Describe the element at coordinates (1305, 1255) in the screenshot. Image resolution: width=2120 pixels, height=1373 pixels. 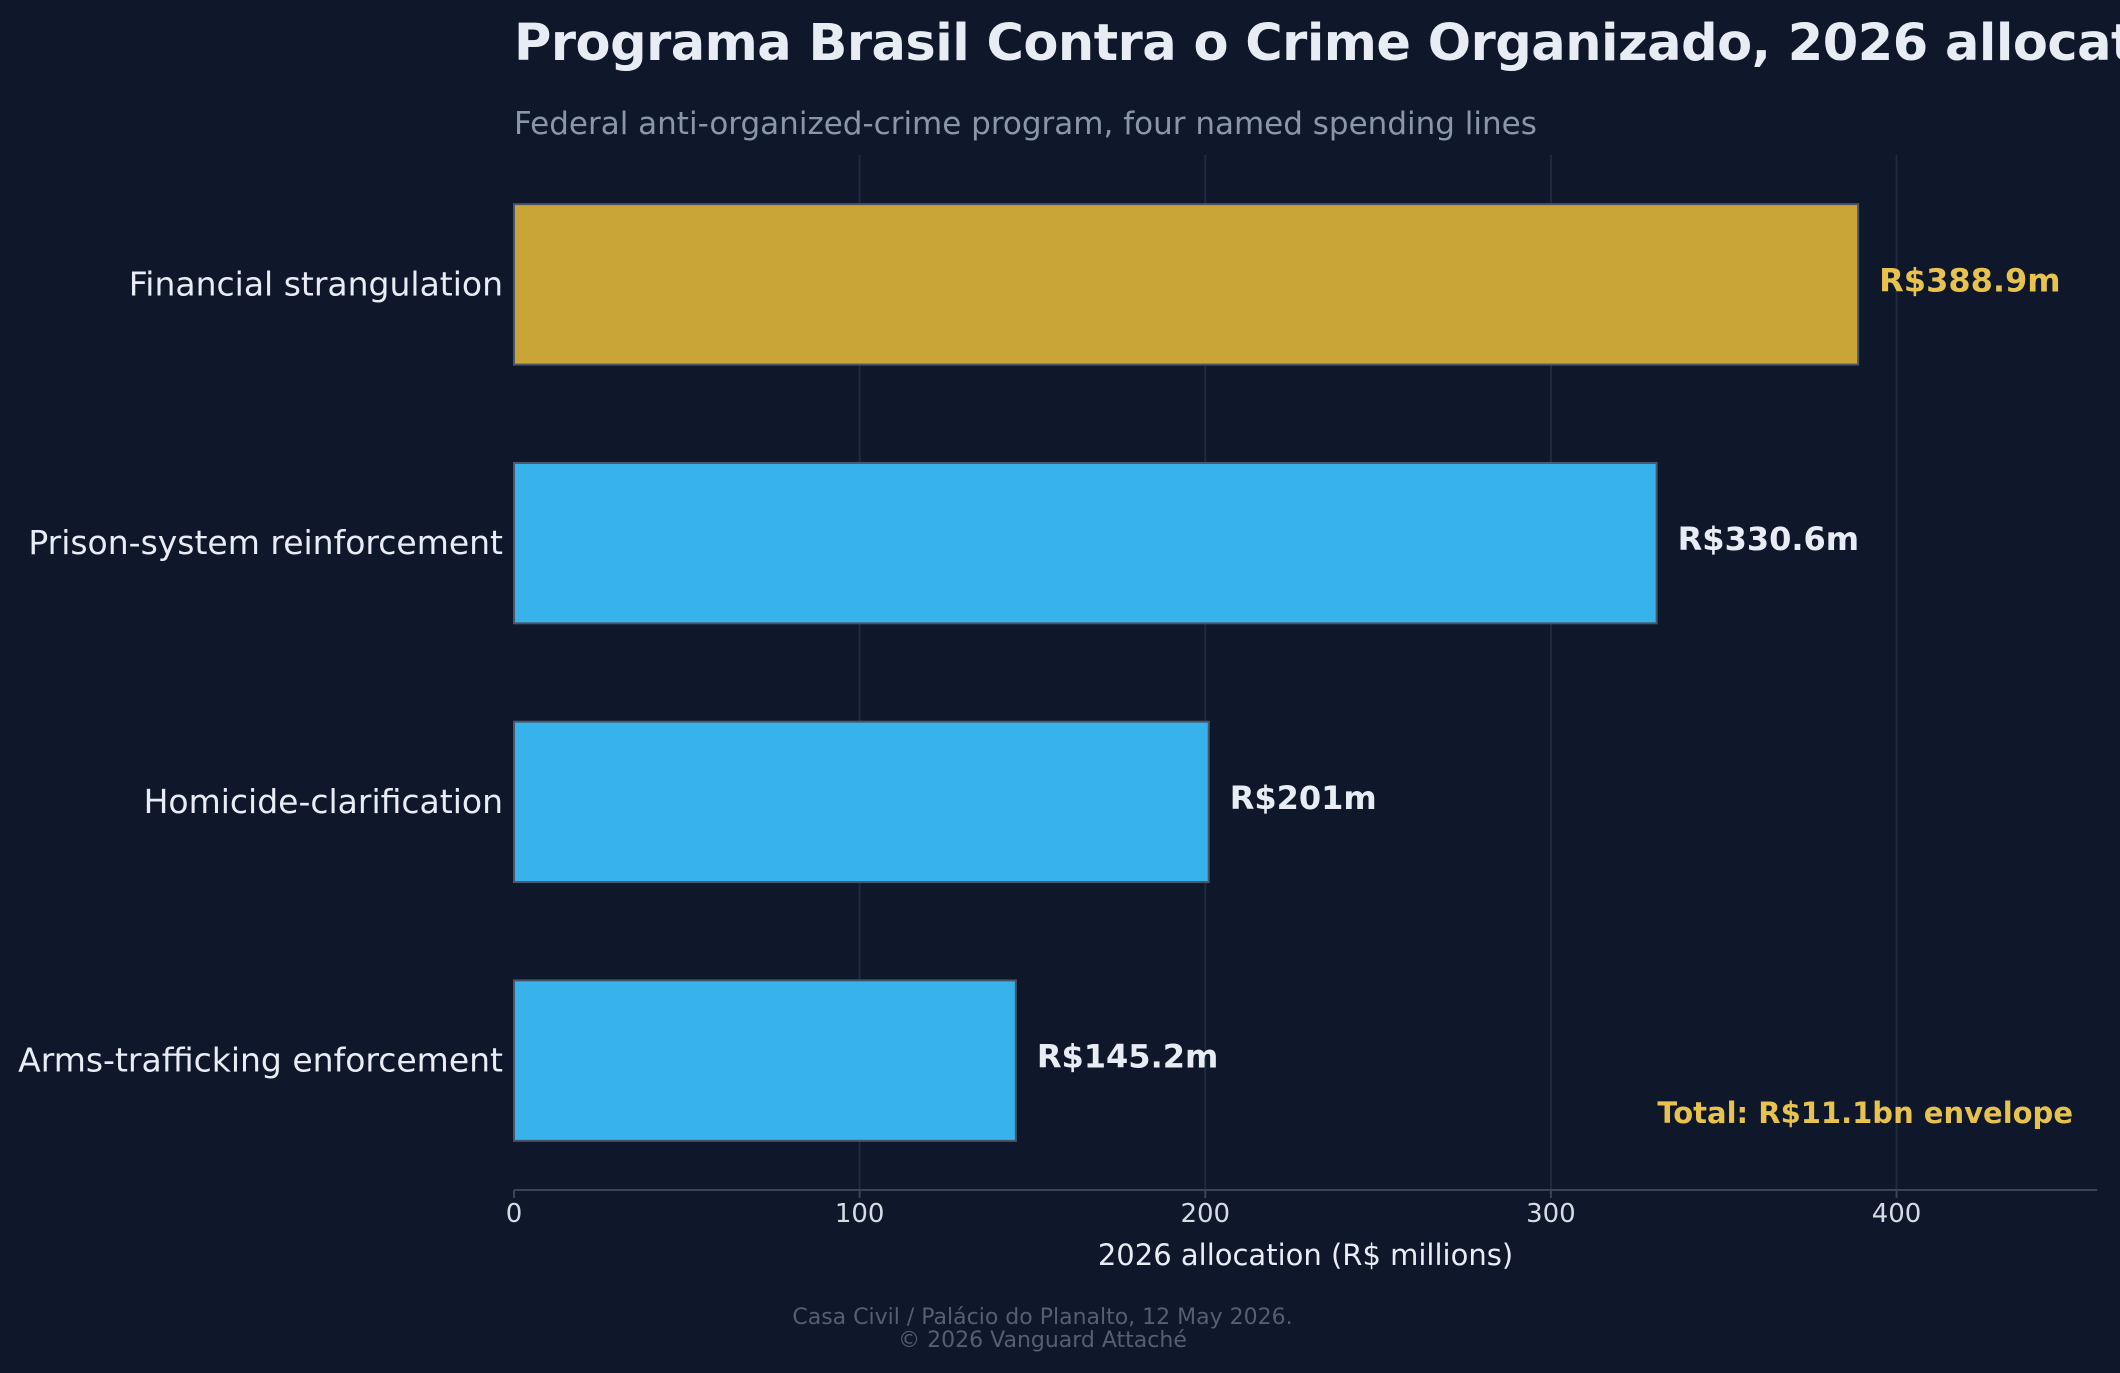
I see `x-axis-label: 2026 allocation (R$ millions)` at that location.